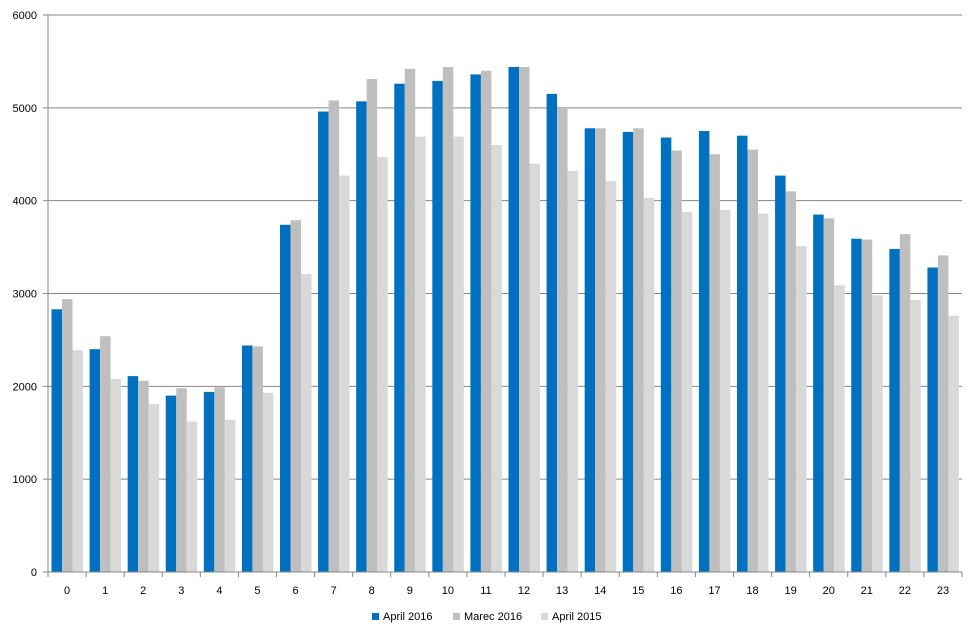  What do you see at coordinates (714, 591) in the screenshot?
I see `x-tick-label: 17` at bounding box center [714, 591].